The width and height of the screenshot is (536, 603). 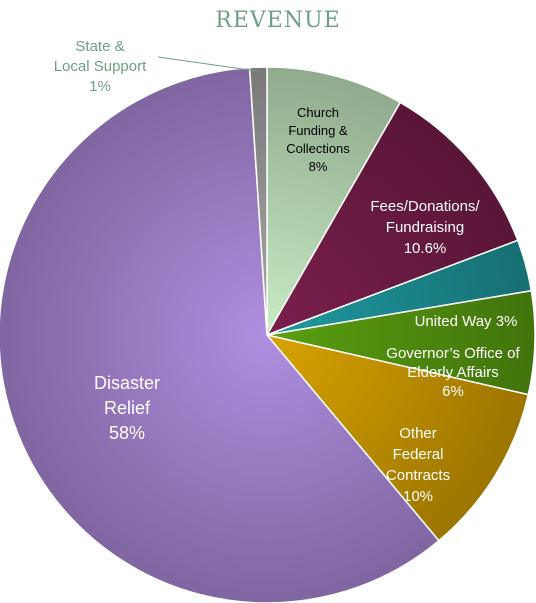 I want to click on slice-label-line: Disaster, so click(x=127, y=383).